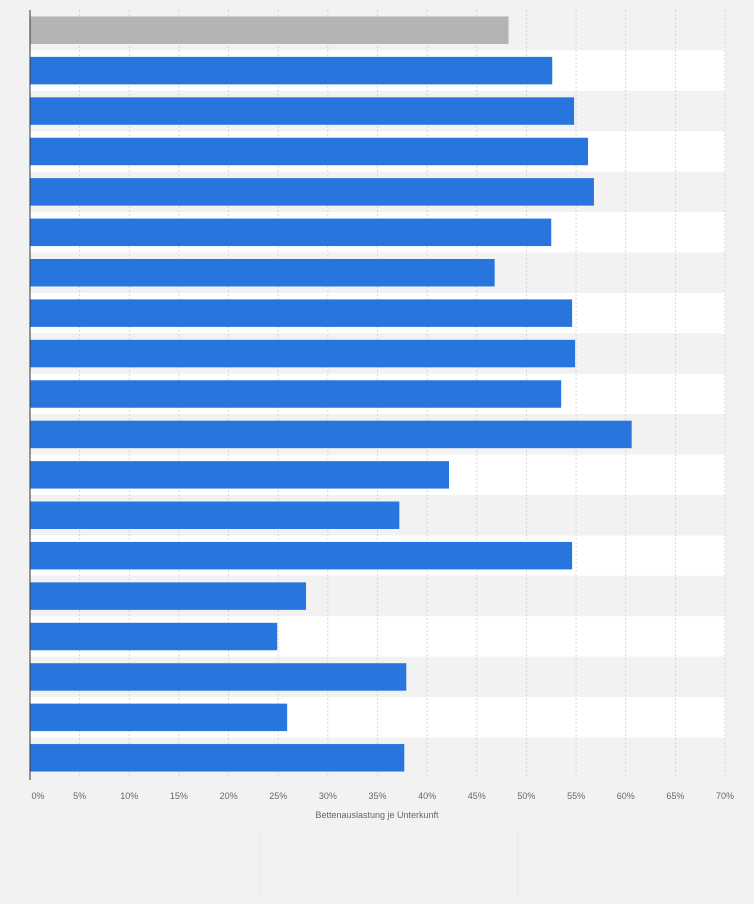  Describe the element at coordinates (576, 796) in the screenshot. I see `x-tick-label: 55%` at that location.